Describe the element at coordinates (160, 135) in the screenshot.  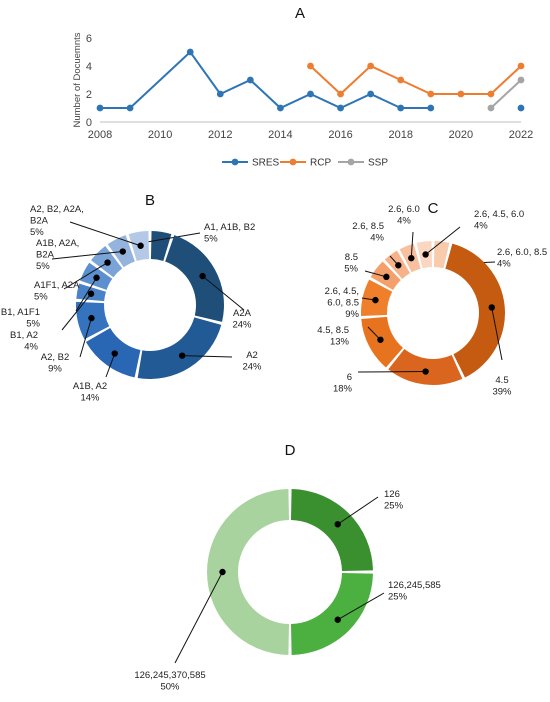
I see `x-tick-2010: 2010` at that location.